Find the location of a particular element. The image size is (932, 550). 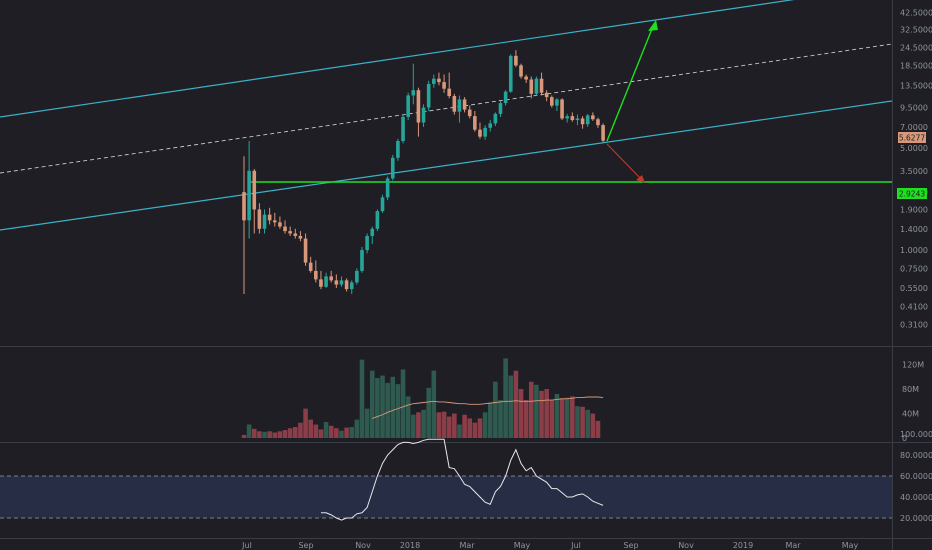

time-axis: Jul Sep Nov 2018 Mar May Jul Sep Nov 2019 Mar May is located at coordinates (549, 545).